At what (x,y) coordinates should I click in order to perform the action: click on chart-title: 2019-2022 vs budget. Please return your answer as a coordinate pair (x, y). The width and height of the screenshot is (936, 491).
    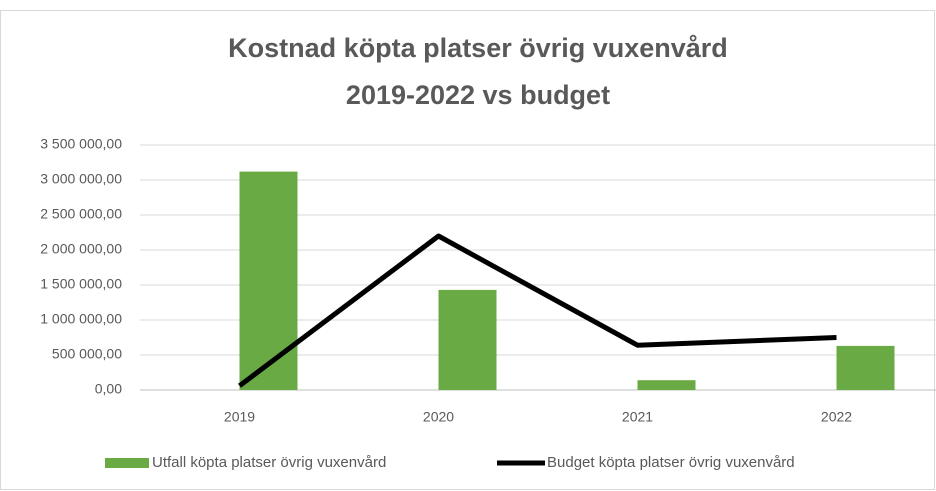
    Looking at the image, I should click on (478, 95).